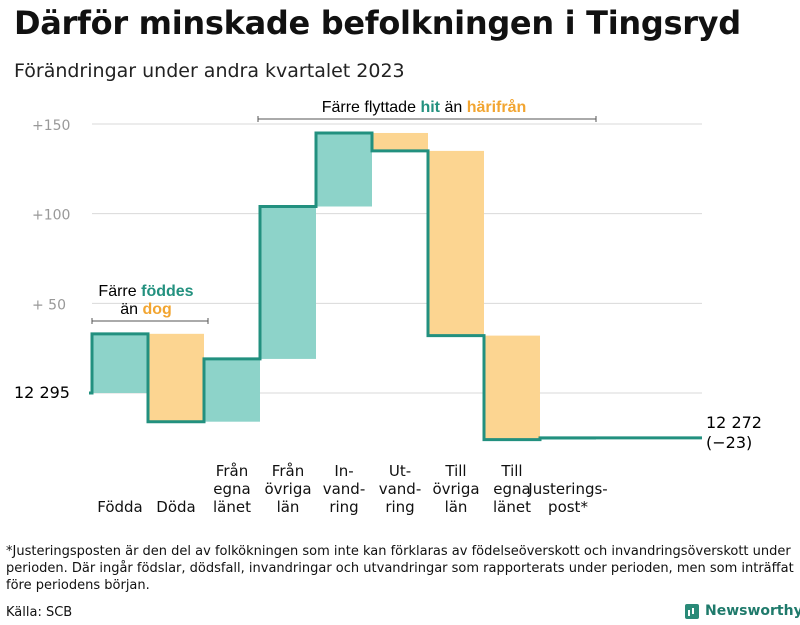 The image size is (800, 625). Describe the element at coordinates (692, 611) in the screenshot. I see `newsworthy-icon` at that location.